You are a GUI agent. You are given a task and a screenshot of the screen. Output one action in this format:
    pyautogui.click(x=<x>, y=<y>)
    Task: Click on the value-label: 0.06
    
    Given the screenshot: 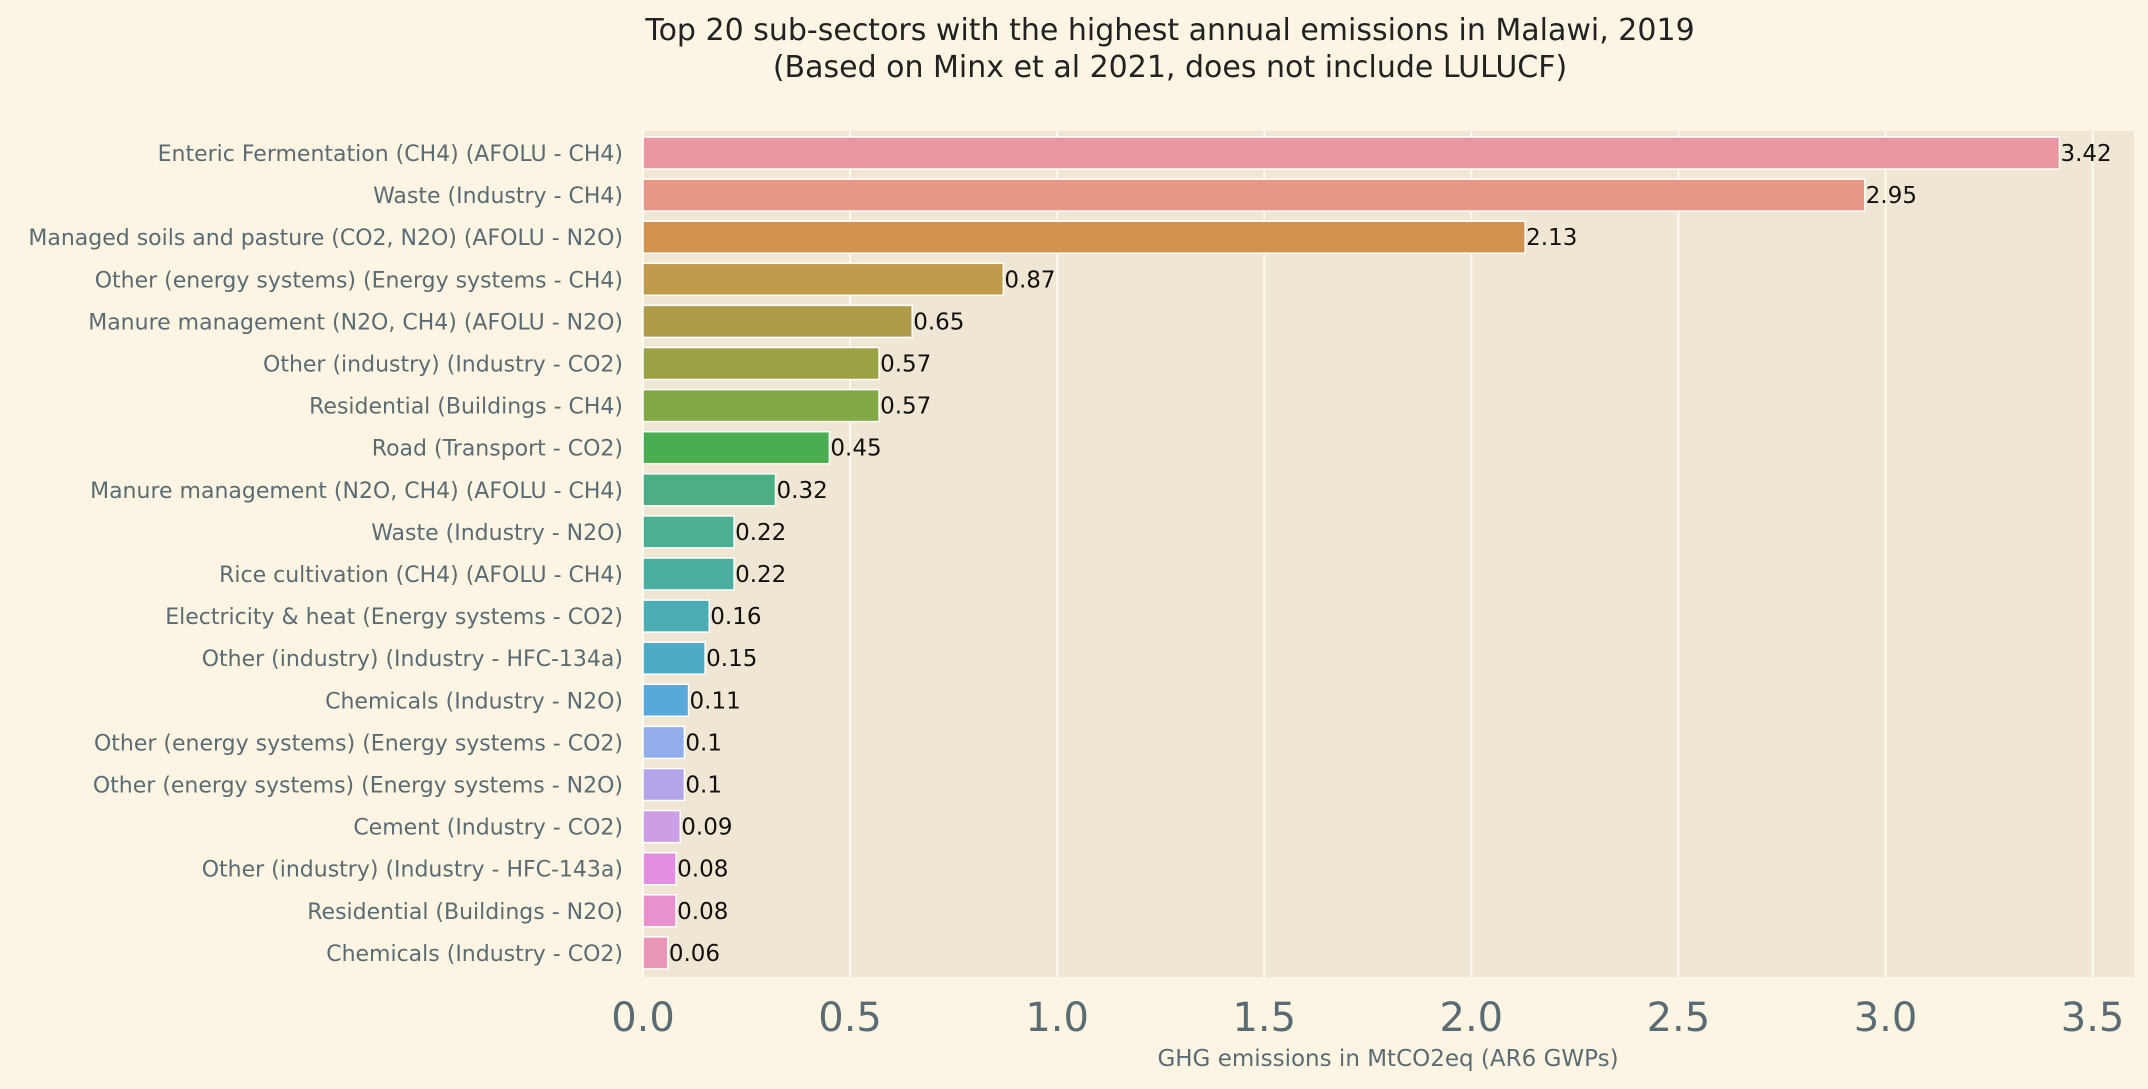 What is the action you would take?
    pyautogui.click(x=694, y=954)
    